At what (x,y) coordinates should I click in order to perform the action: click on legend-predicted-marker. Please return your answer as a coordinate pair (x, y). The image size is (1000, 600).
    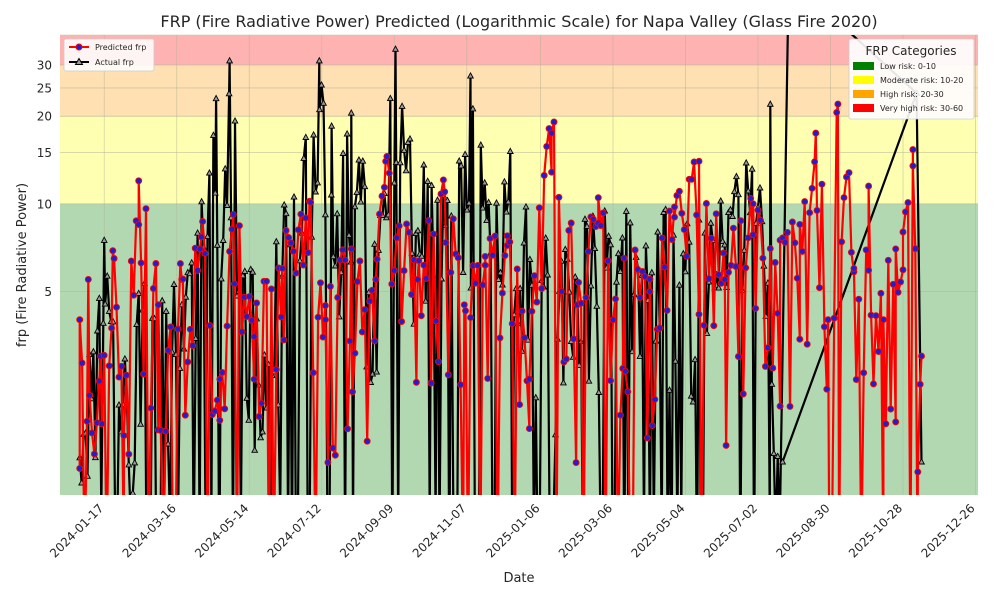
    Looking at the image, I should click on (79, 47).